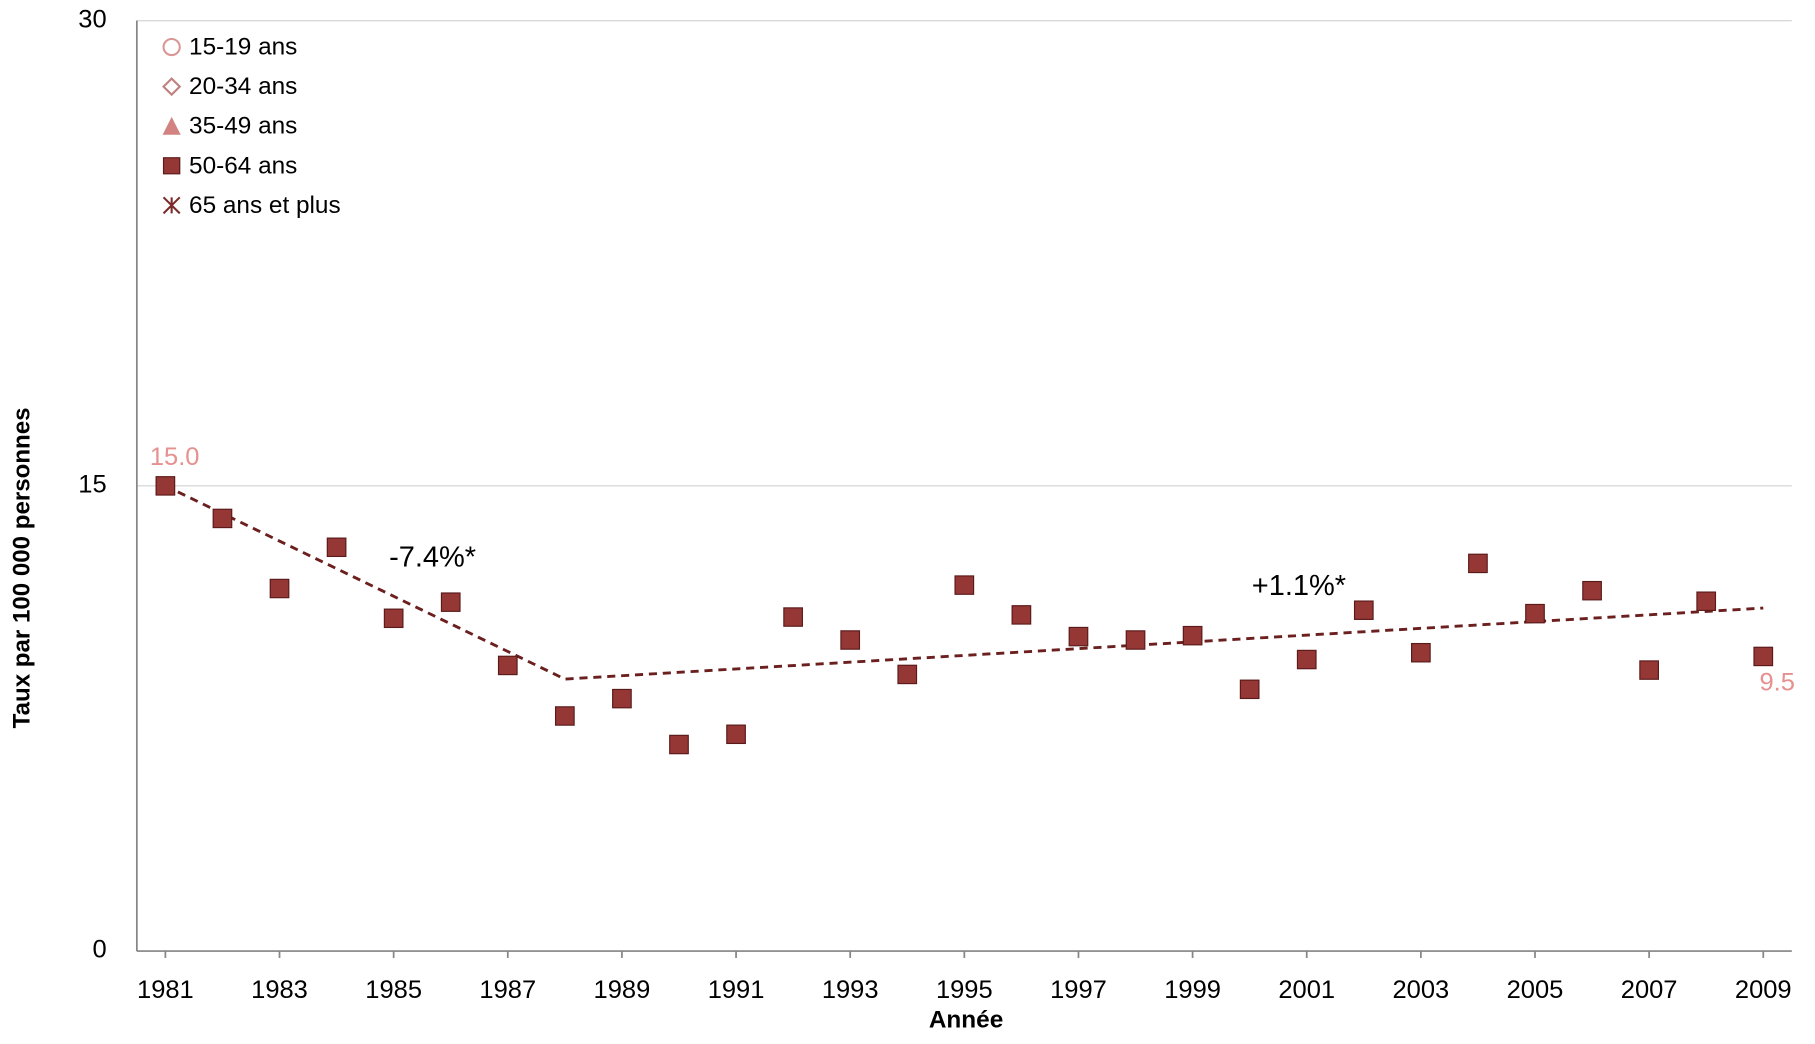 The width and height of the screenshot is (1815, 1044). What do you see at coordinates (966, 1020) in the screenshot?
I see `x-axis-title: Année` at bounding box center [966, 1020].